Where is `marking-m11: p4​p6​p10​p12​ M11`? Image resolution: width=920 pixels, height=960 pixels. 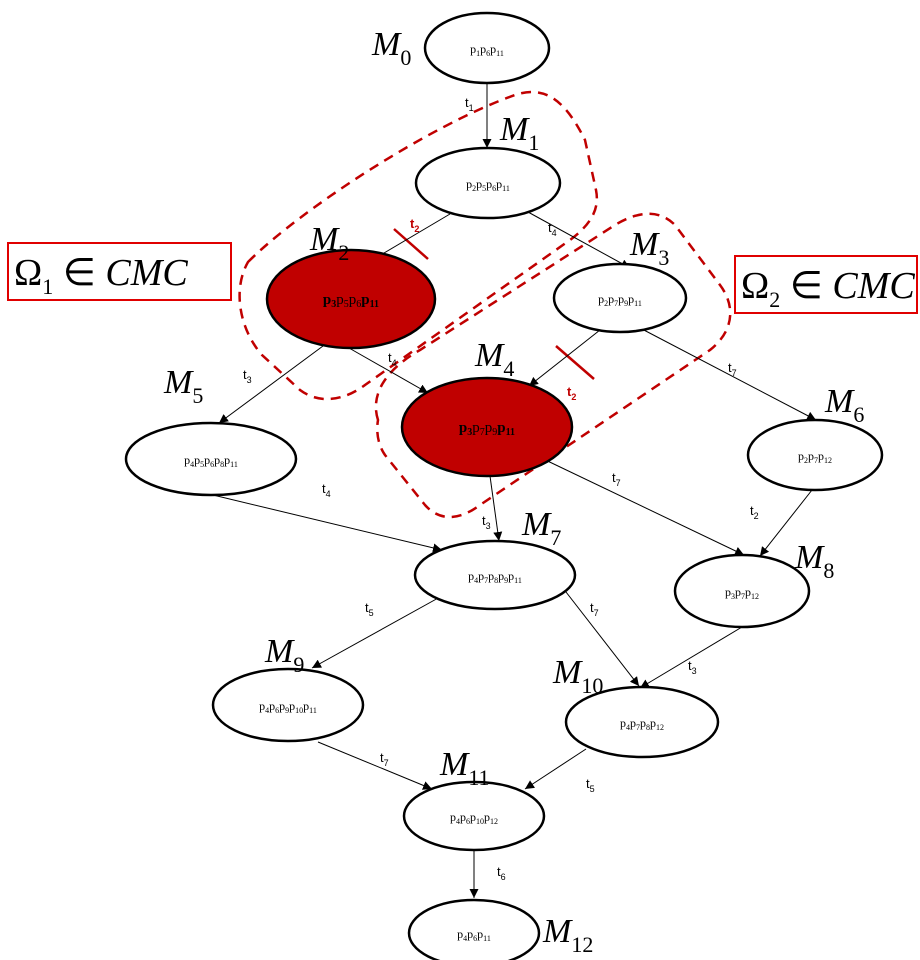
marking-m11: p4​p6​p10​p12​ M11 is located at coordinates (474, 799).